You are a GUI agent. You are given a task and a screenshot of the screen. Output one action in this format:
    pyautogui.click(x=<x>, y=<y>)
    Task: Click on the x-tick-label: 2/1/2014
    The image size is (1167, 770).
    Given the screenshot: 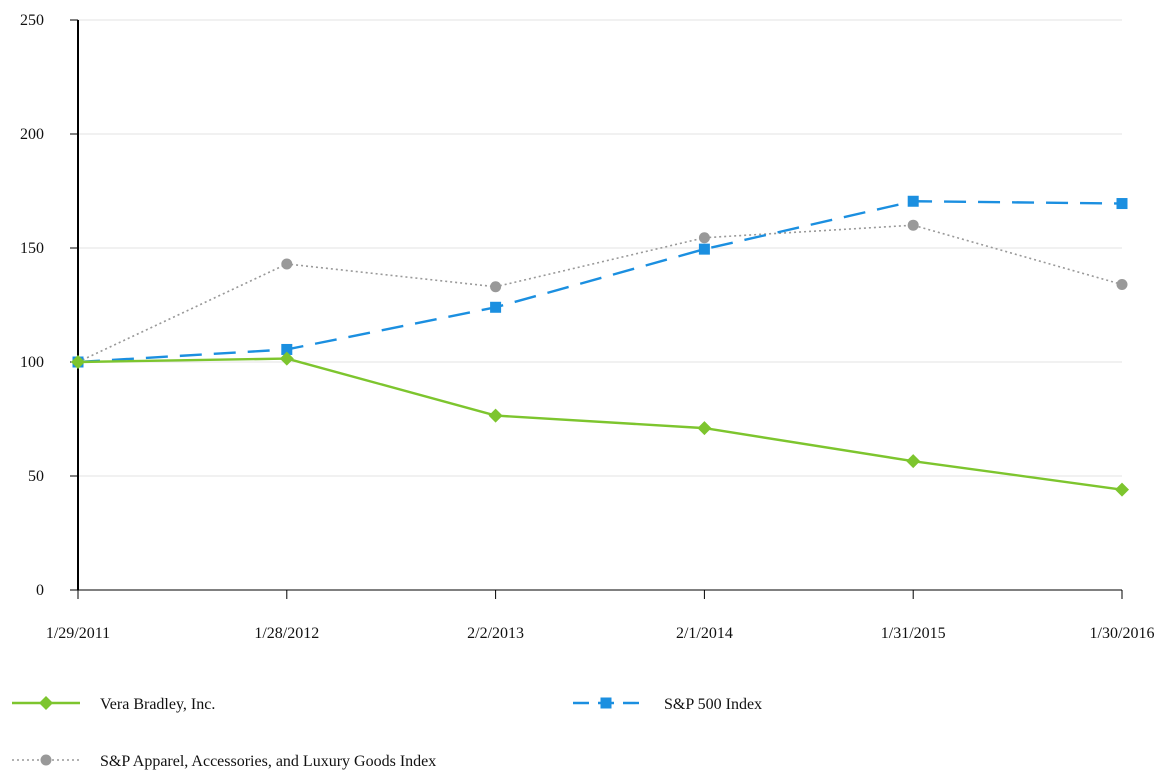 What is the action you would take?
    pyautogui.click(x=704, y=633)
    